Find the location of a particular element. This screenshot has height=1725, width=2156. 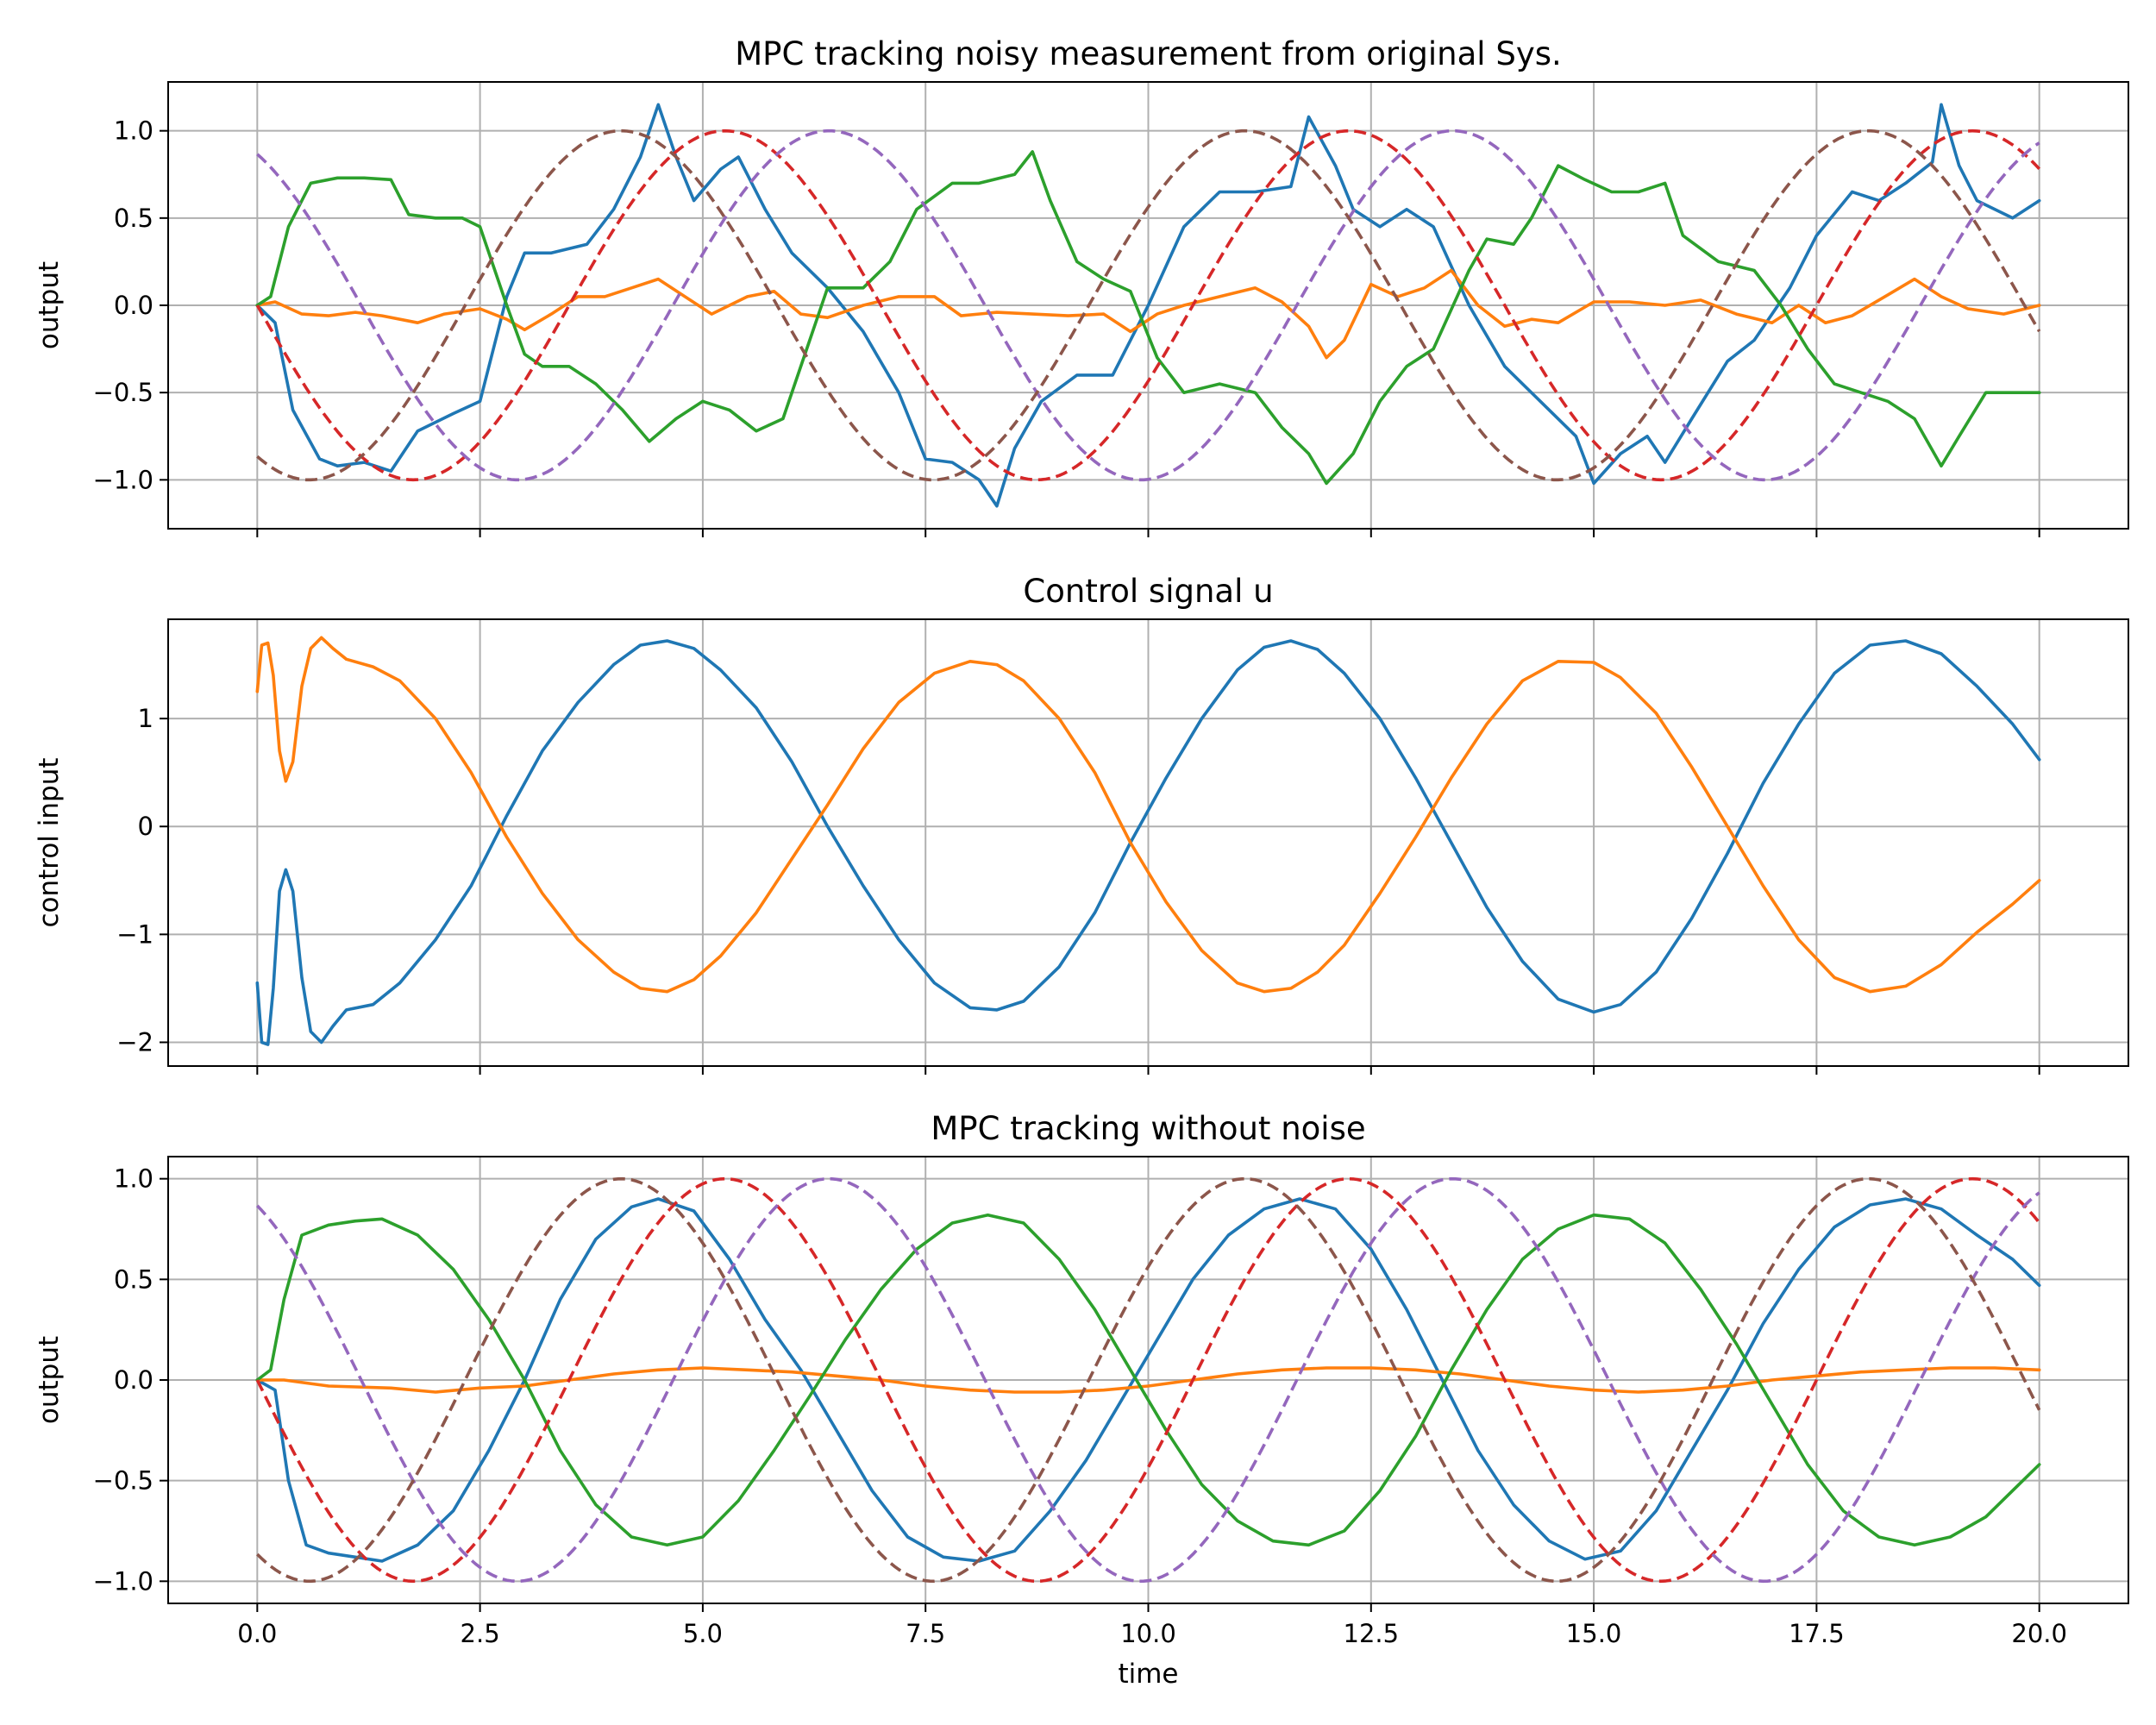

x-tick-label: 0.0 is located at coordinates (257, 1634).